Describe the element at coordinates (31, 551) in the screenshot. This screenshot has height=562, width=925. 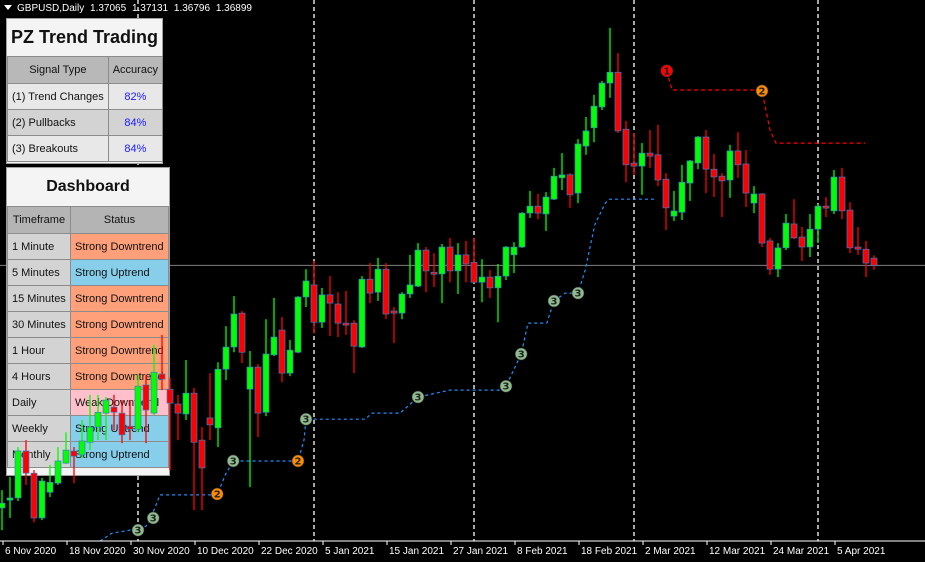
I see `x-axis-tick-label: 6 Nov 2020` at that location.